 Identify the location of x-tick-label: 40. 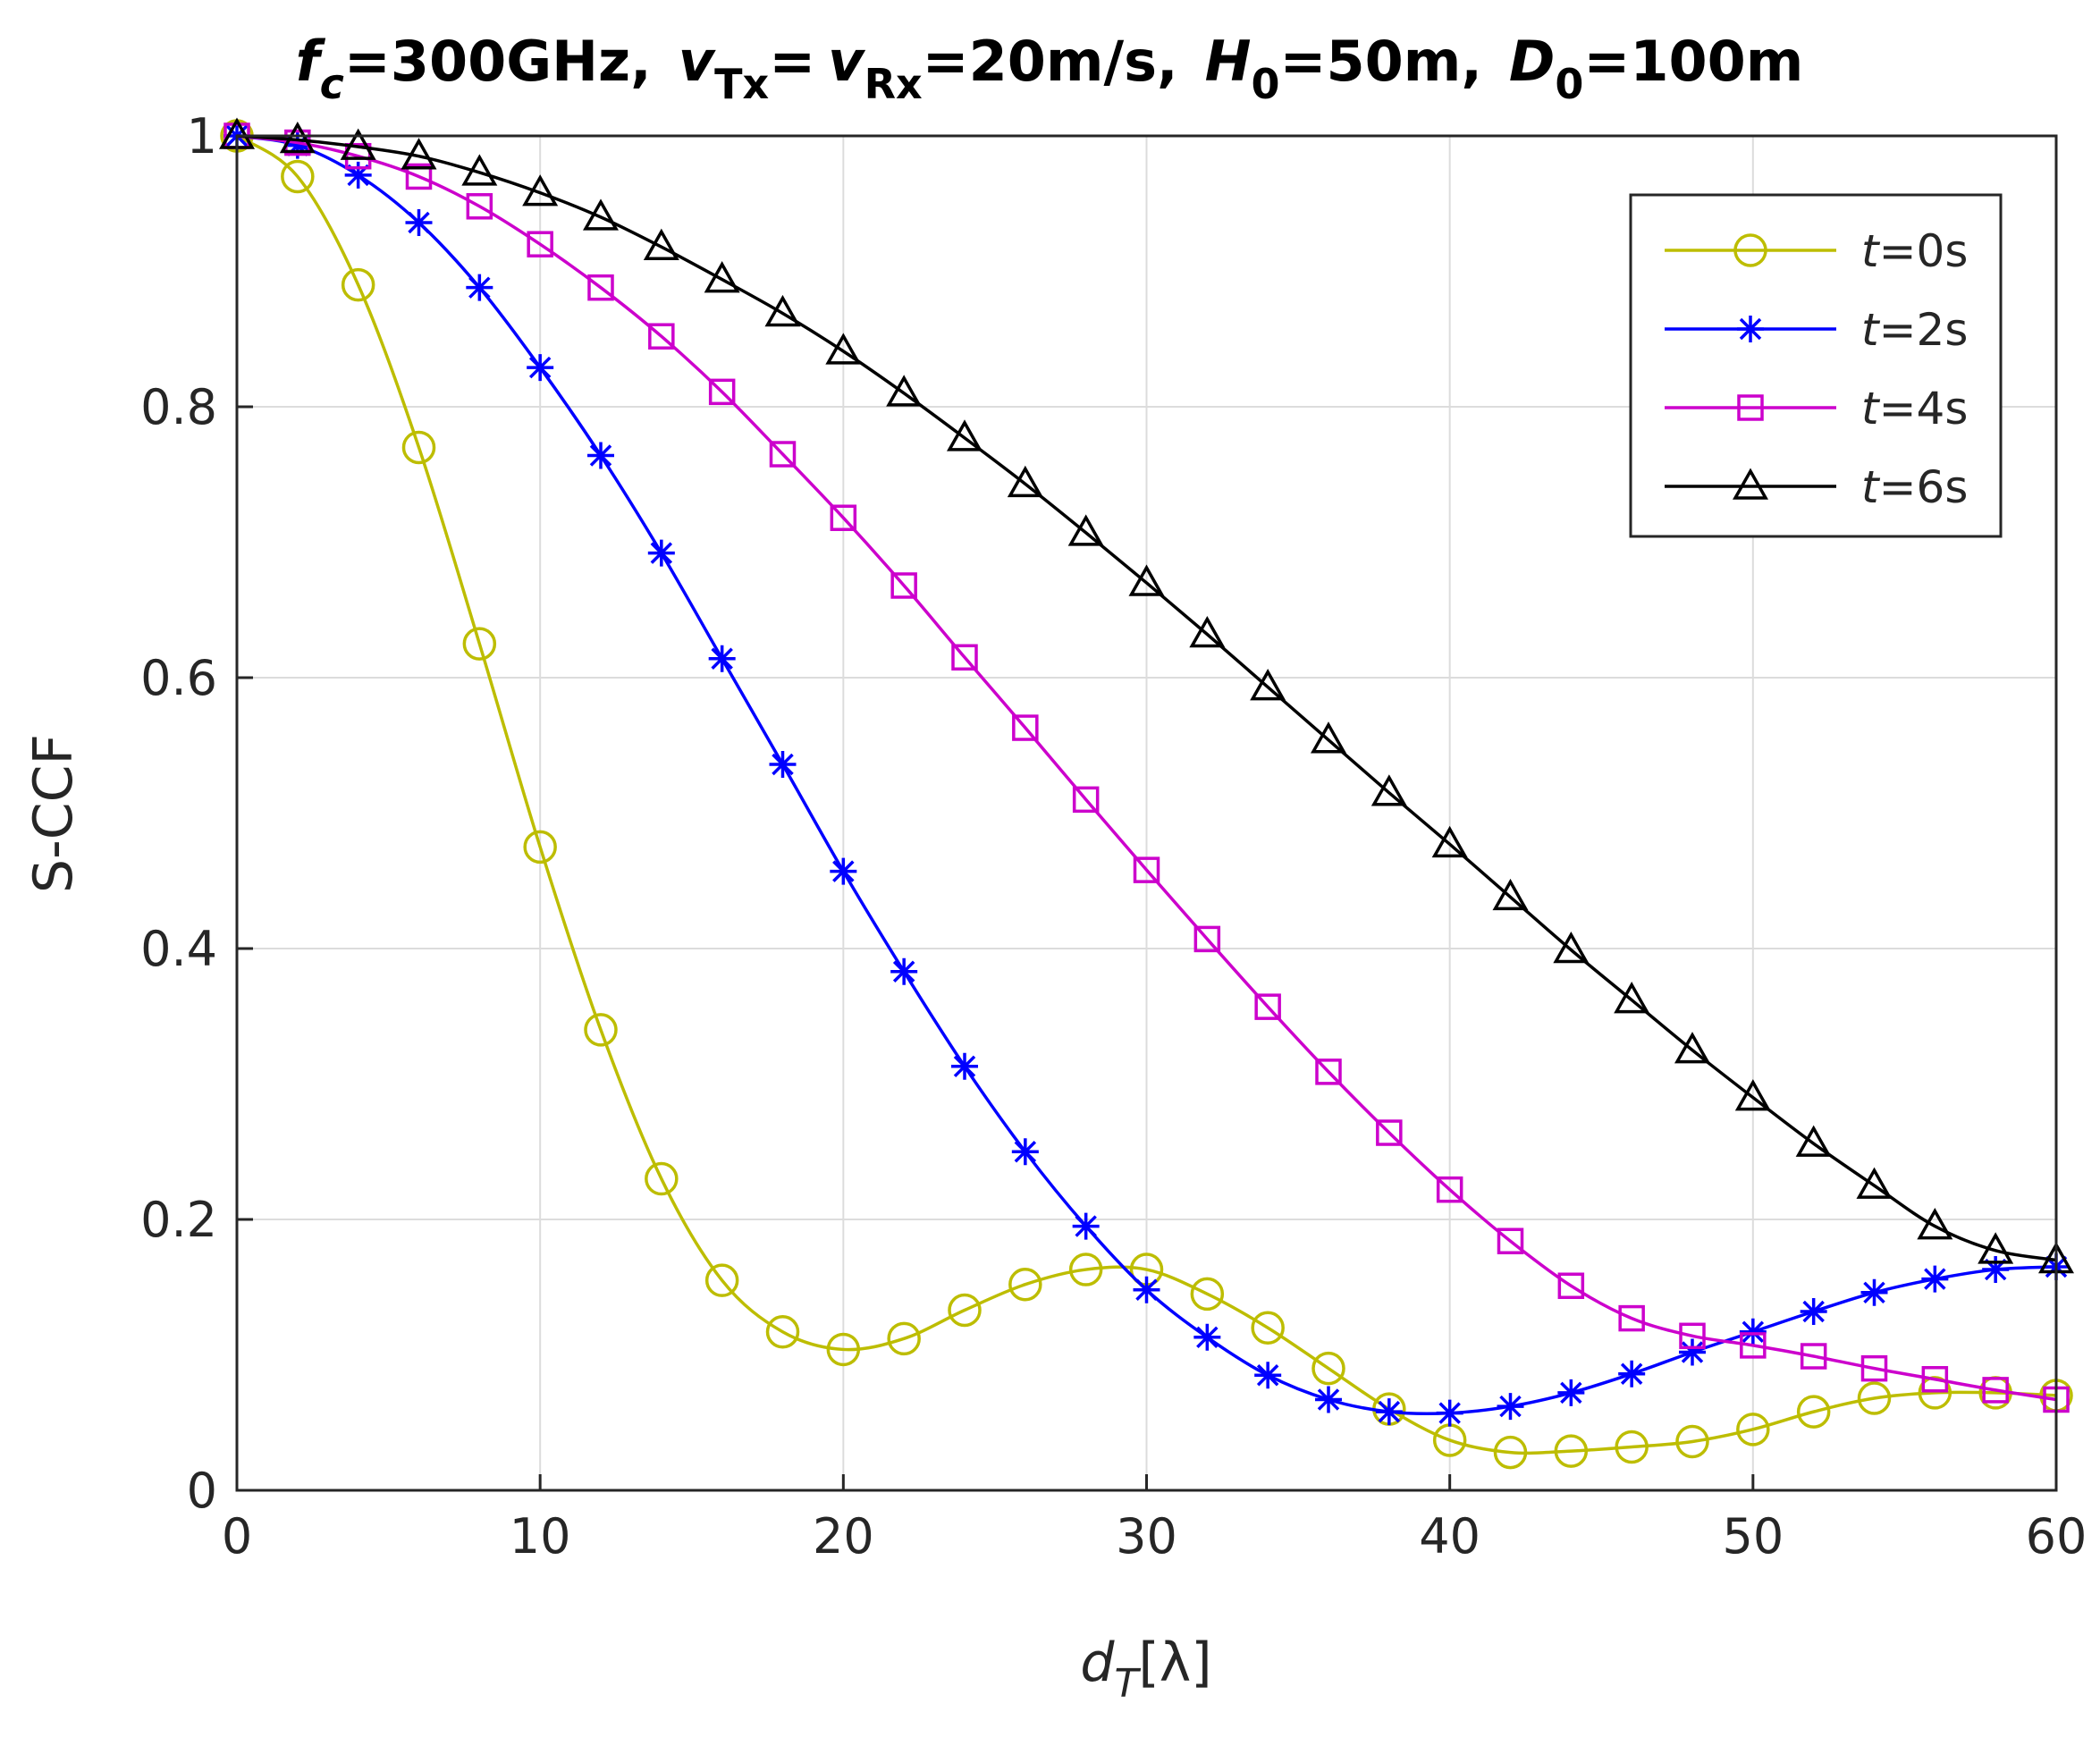
(1449, 1537).